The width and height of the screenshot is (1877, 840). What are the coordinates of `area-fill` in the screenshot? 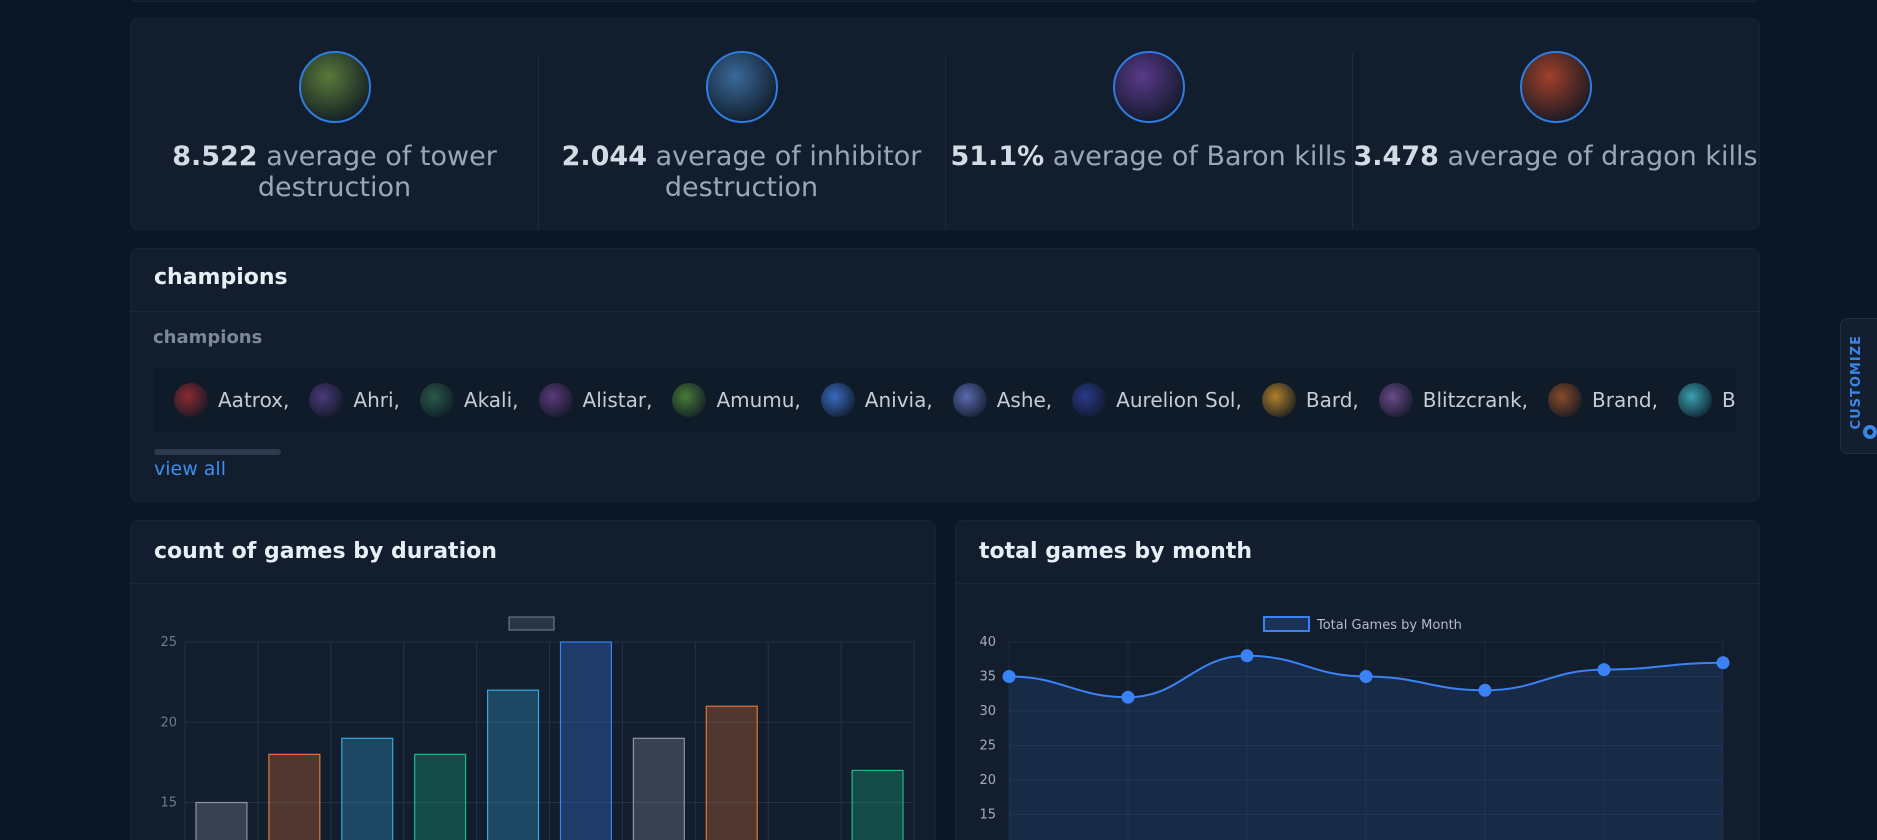 It's located at (1366, 747).